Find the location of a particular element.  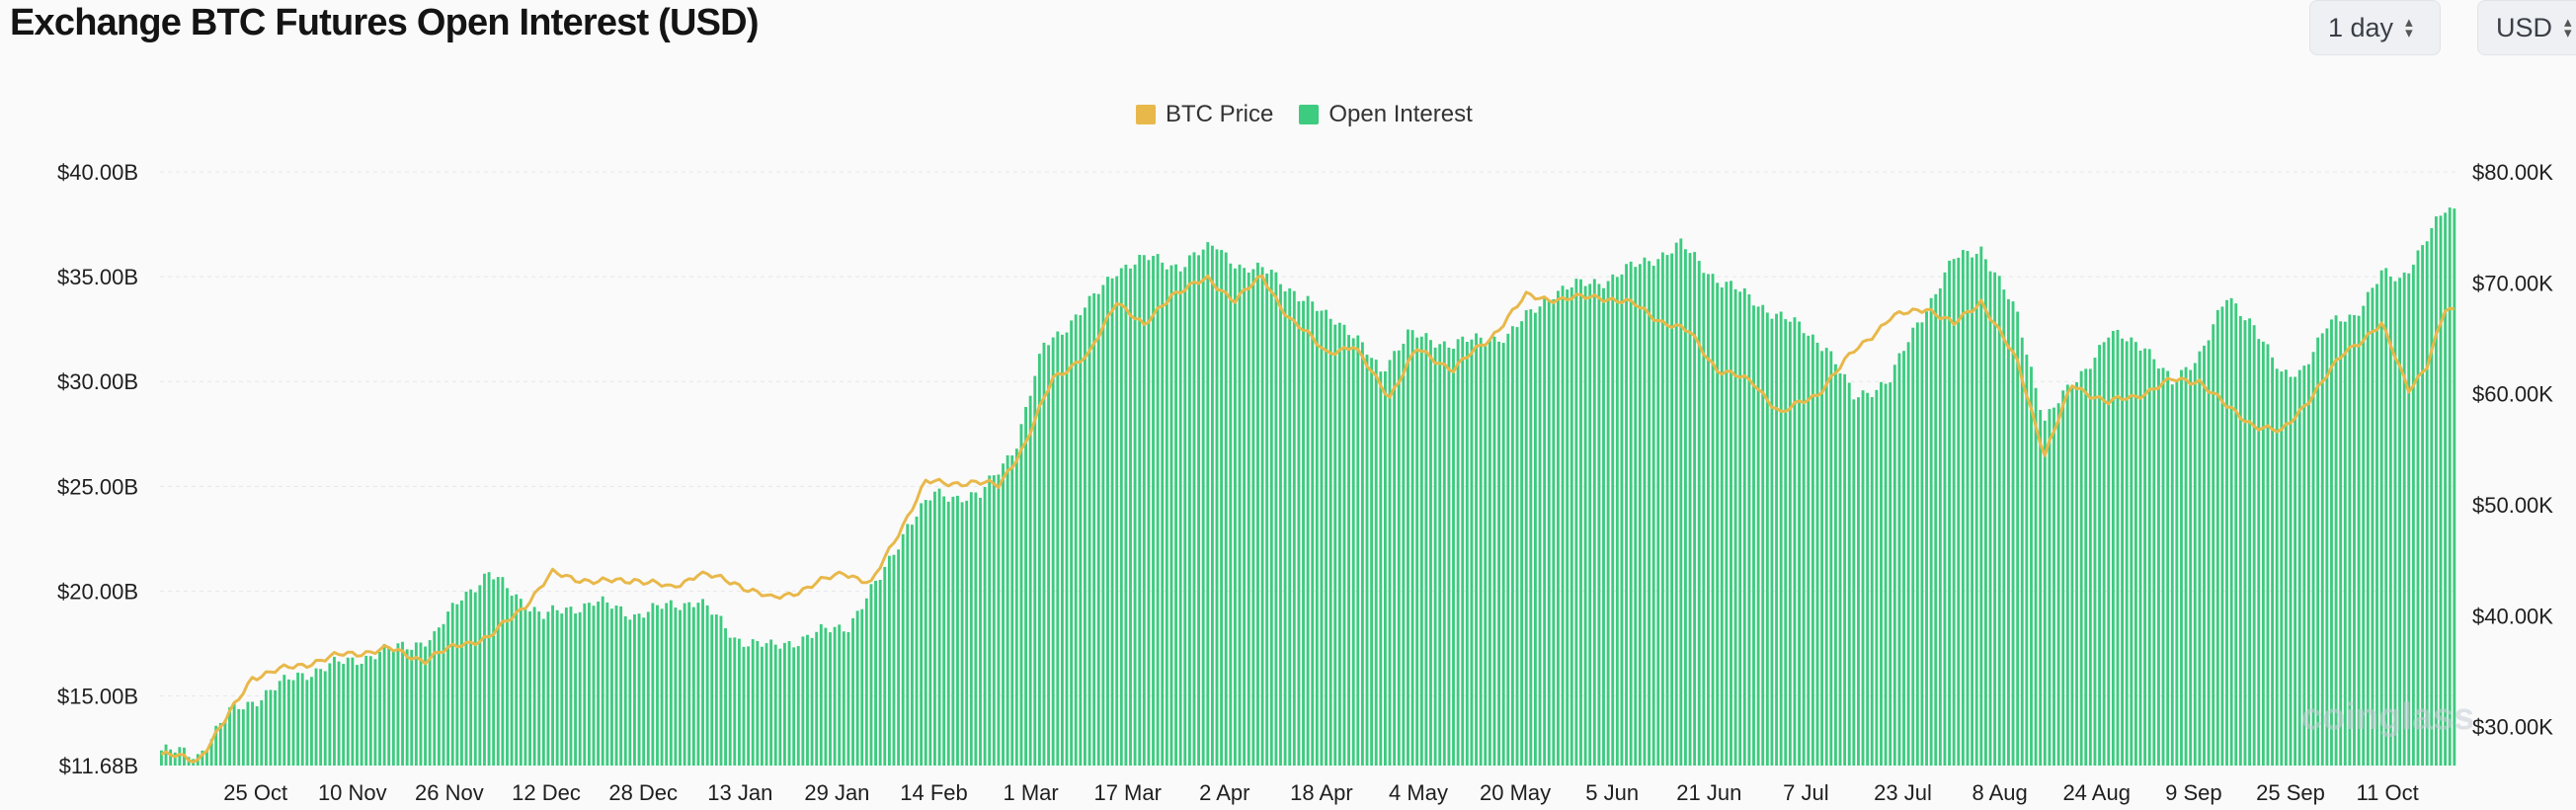

y-left-tick-label: $40.00B is located at coordinates (97, 173).